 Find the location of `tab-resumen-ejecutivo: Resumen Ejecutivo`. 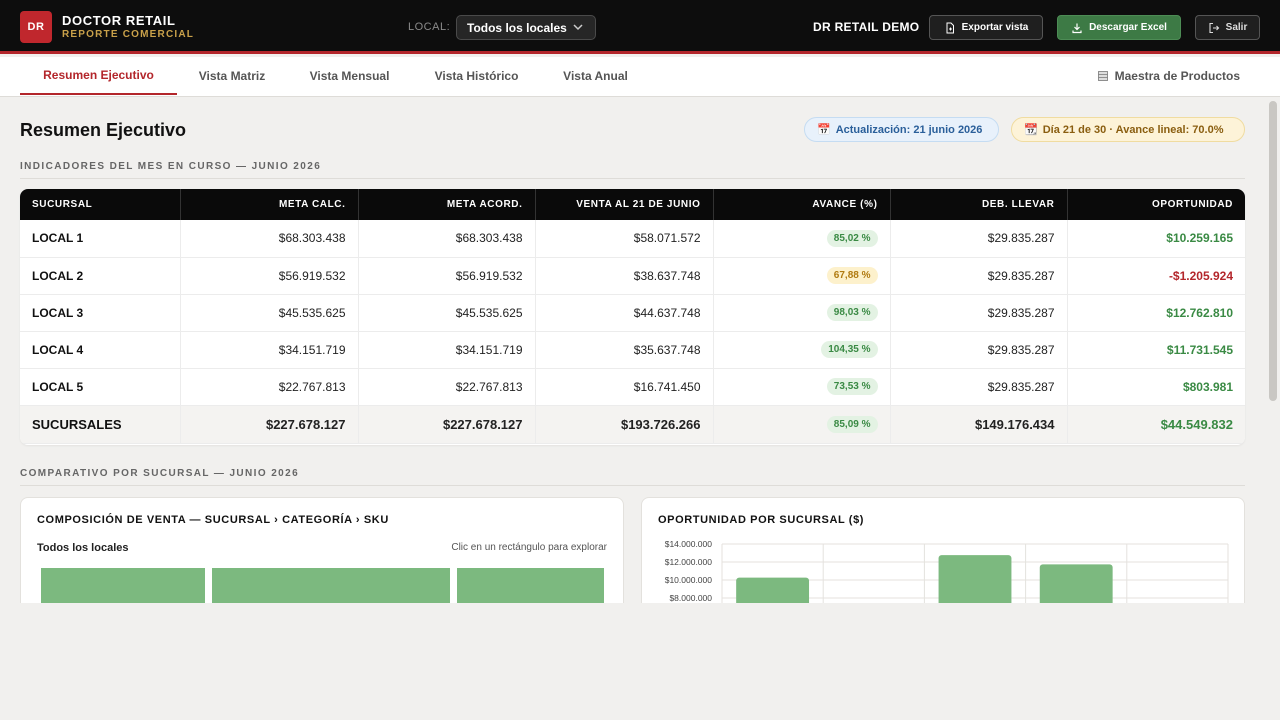

tab-resumen-ejecutivo: Resumen Ejecutivo is located at coordinates (98, 76).